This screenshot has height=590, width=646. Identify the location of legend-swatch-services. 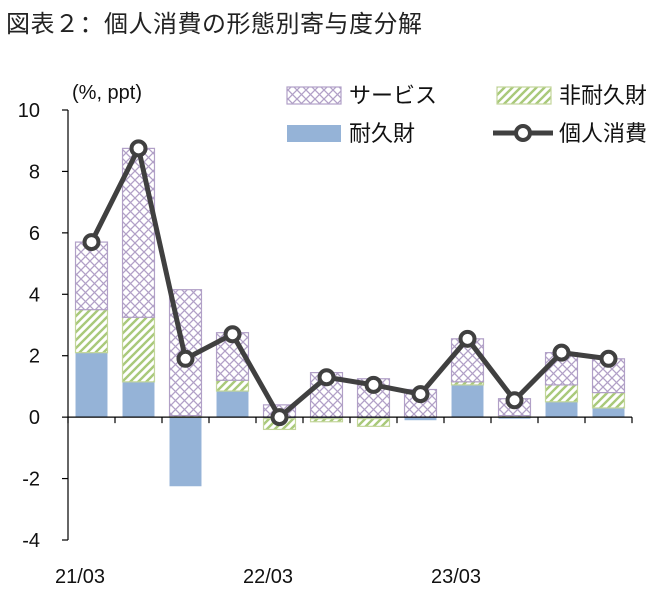
(314, 95).